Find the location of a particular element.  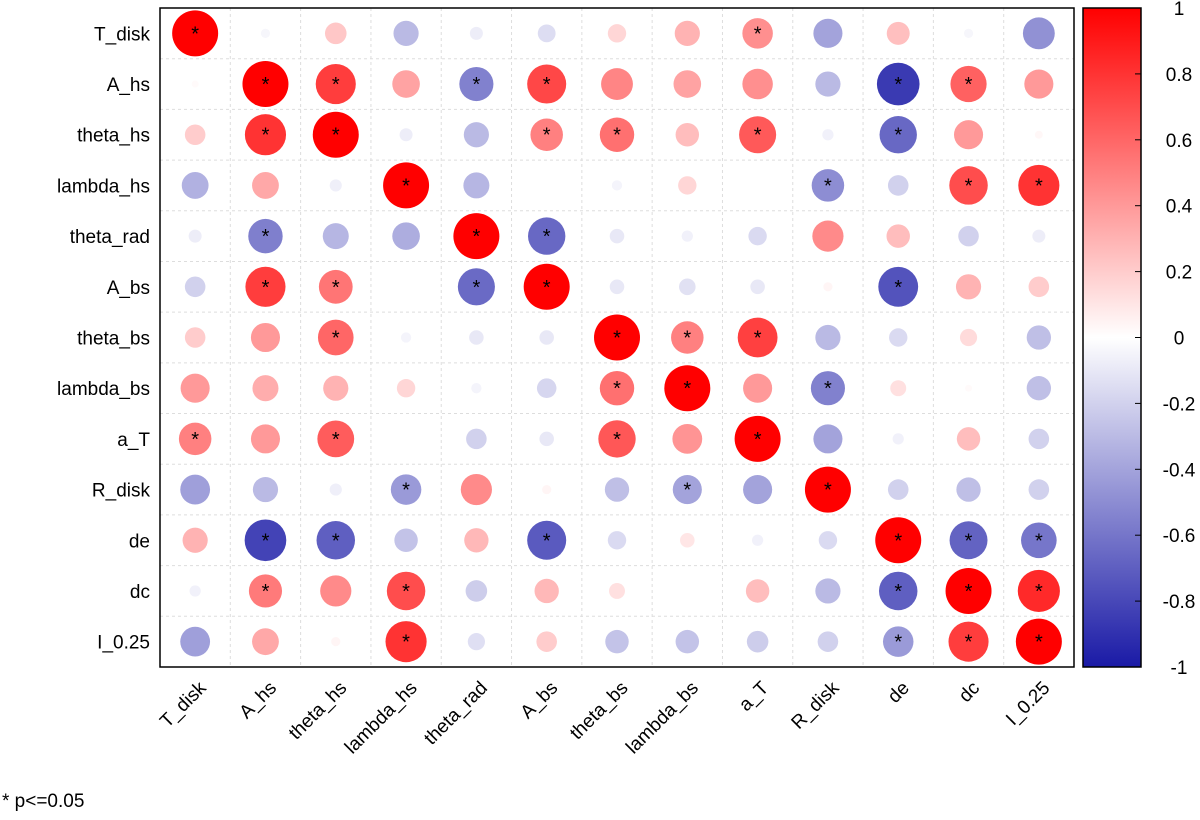

corr-circle-lambda-bs-a-t is located at coordinates (758, 388).